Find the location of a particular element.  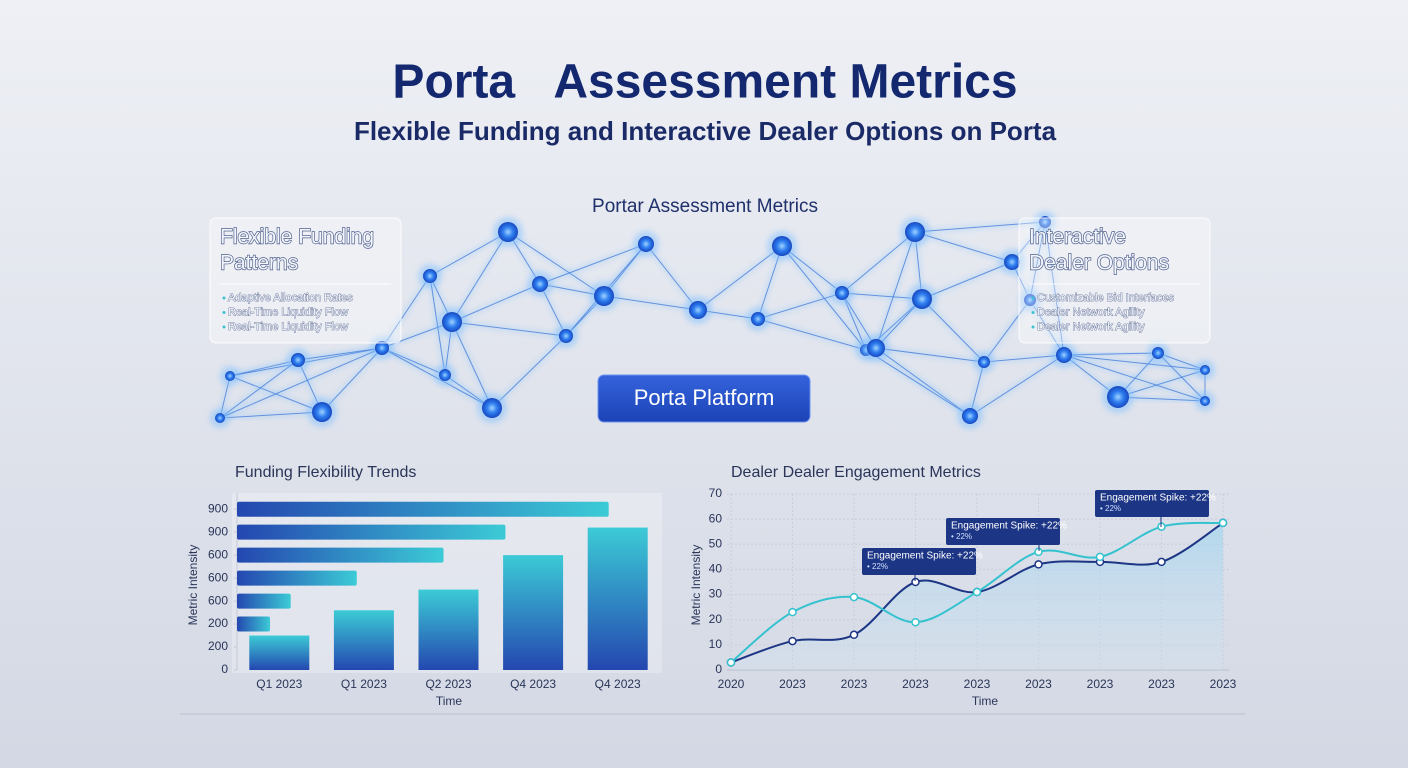

card-title: Patterns is located at coordinates (259, 263).